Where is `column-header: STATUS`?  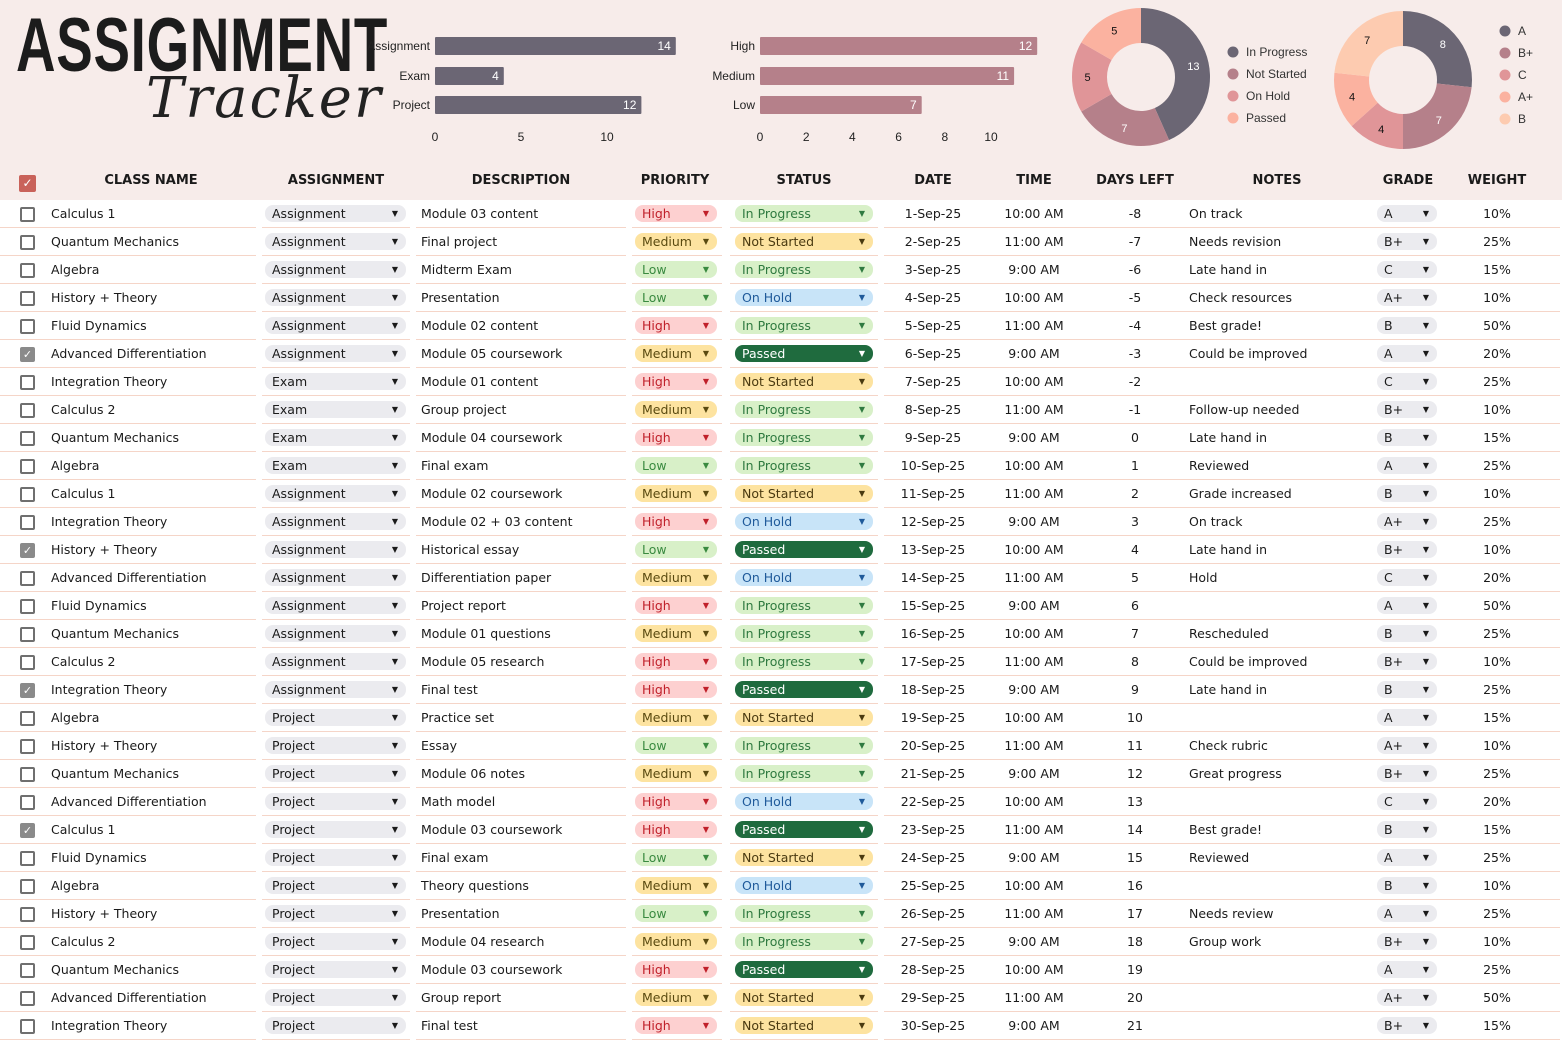 column-header: STATUS is located at coordinates (804, 180).